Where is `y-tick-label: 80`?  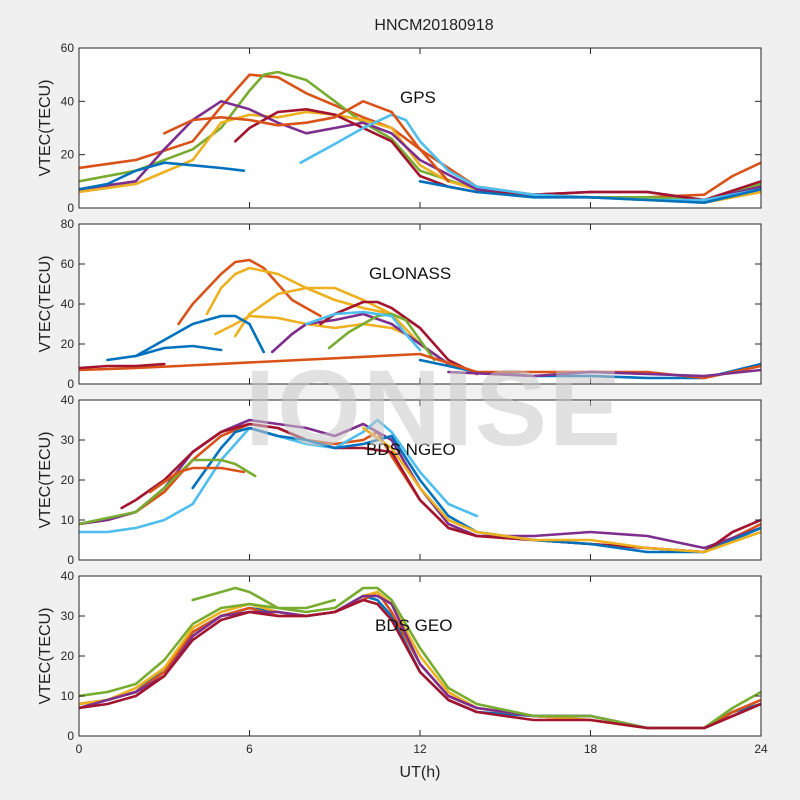 y-tick-label: 80 is located at coordinates (68, 224).